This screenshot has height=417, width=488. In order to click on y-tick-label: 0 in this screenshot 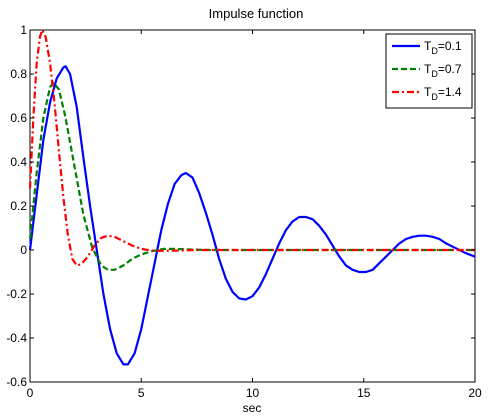, I will do `click(23, 250)`.